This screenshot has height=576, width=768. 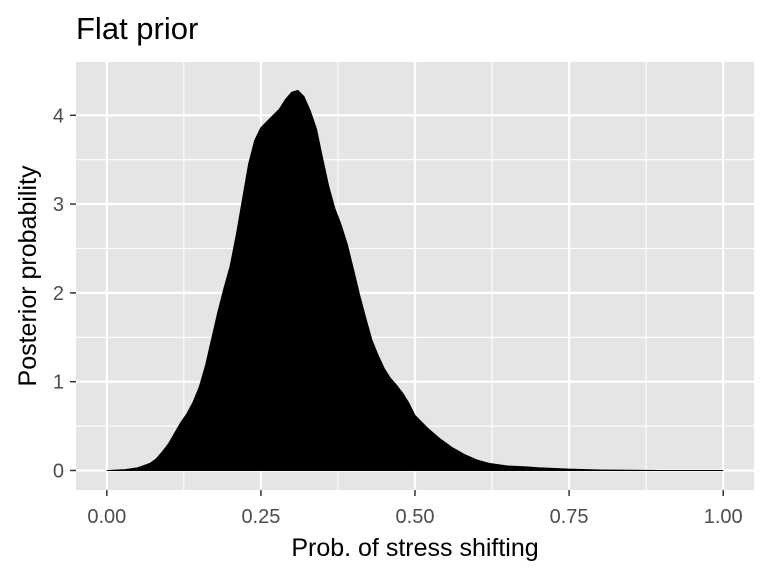 I want to click on x-tick-label: 0.50, so click(x=415, y=517).